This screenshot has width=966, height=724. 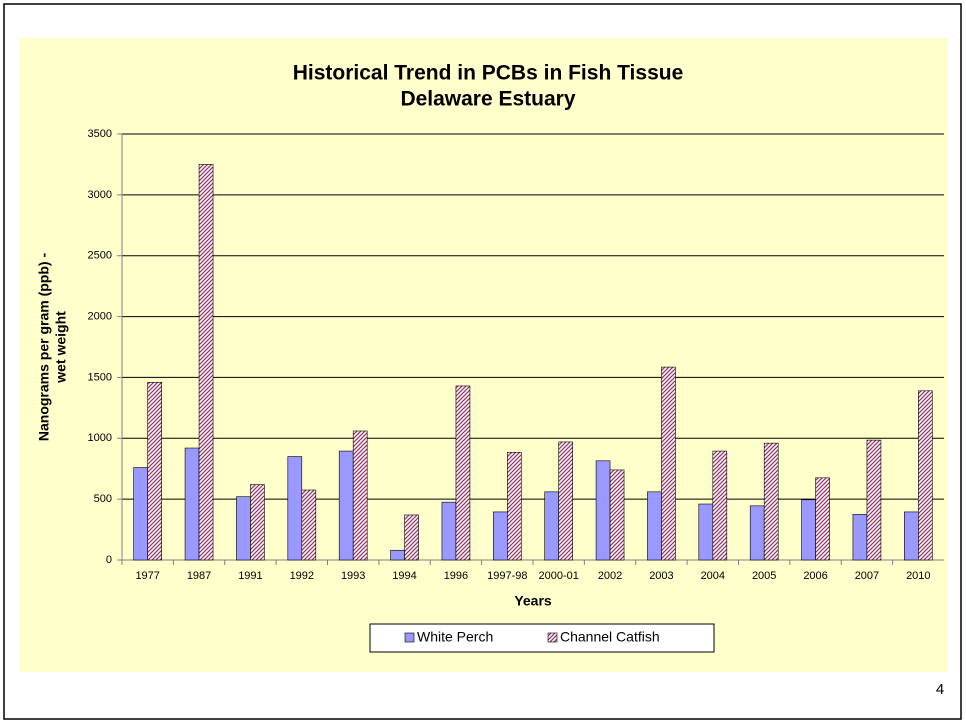 What do you see at coordinates (488, 73) in the screenshot?
I see `chart-title: Historical Trend in PCBs in Fish Tissue` at bounding box center [488, 73].